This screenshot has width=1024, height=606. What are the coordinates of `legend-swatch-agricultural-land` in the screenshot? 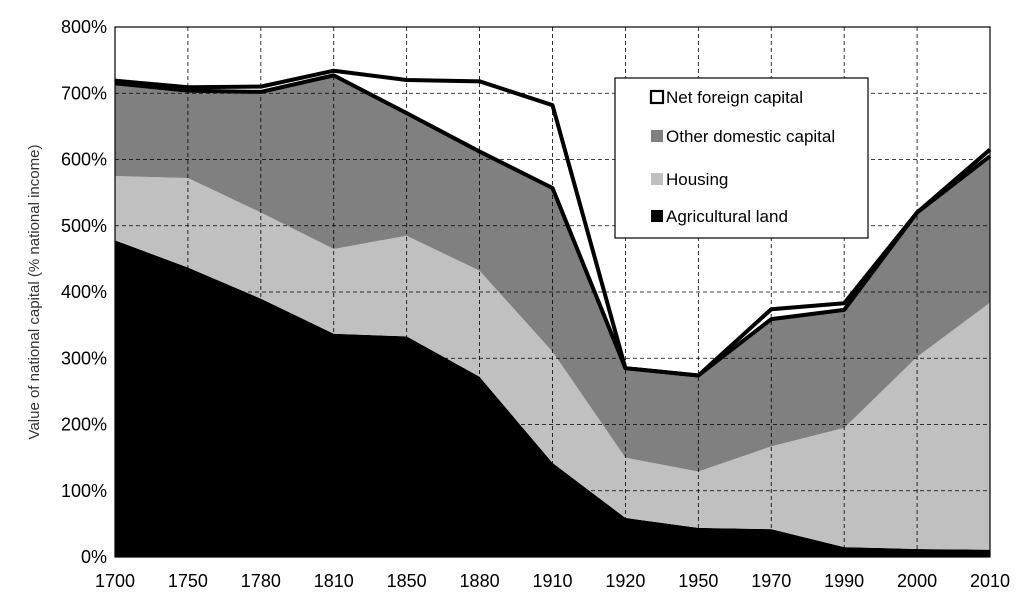 It's located at (657, 216).